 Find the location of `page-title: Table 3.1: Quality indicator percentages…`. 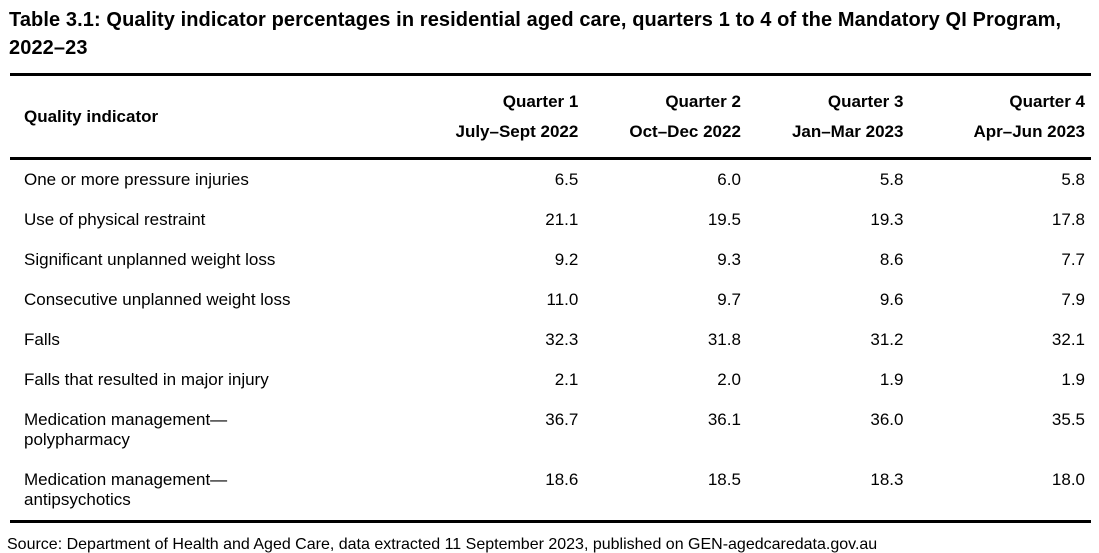

page-title: Table 3.1: Quality indicator percentages… is located at coordinates (535, 34).